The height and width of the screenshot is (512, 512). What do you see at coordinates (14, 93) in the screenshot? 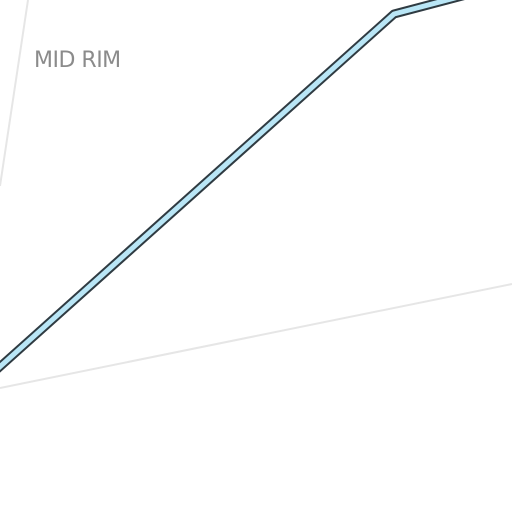
I see `boundary-line-vertical` at bounding box center [14, 93].